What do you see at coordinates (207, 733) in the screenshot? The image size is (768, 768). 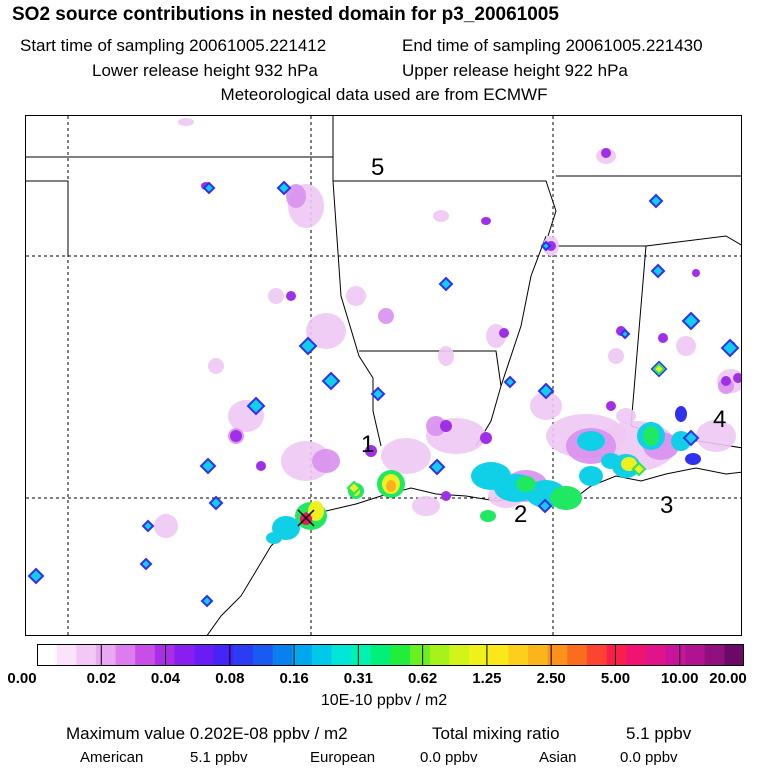 I see `max-value-label: Maximum value 0.202E-08 ppbv / m2` at bounding box center [207, 733].